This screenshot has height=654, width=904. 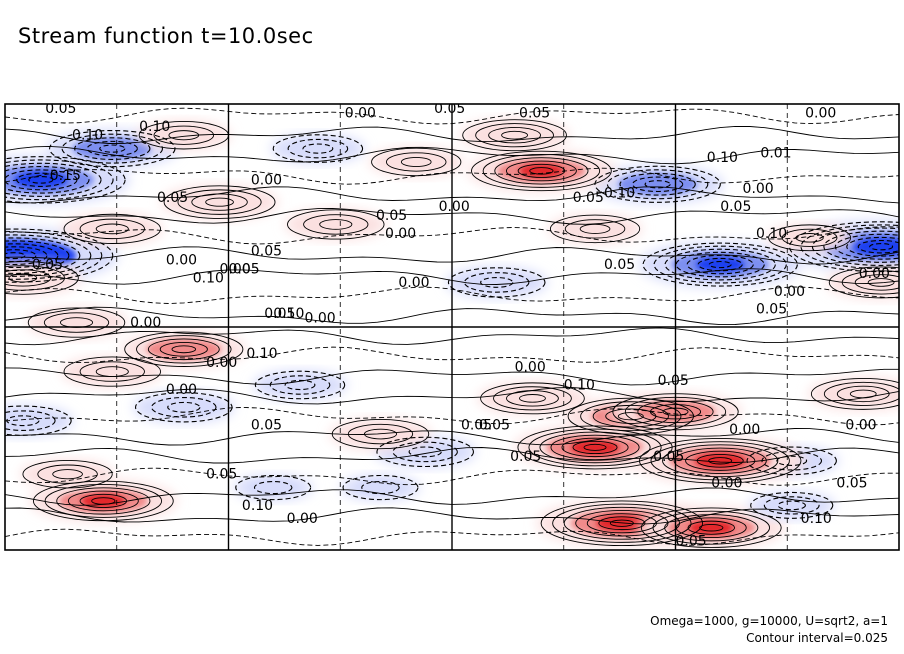 I want to click on contour-label-8: 0.05, so click(x=449, y=109).